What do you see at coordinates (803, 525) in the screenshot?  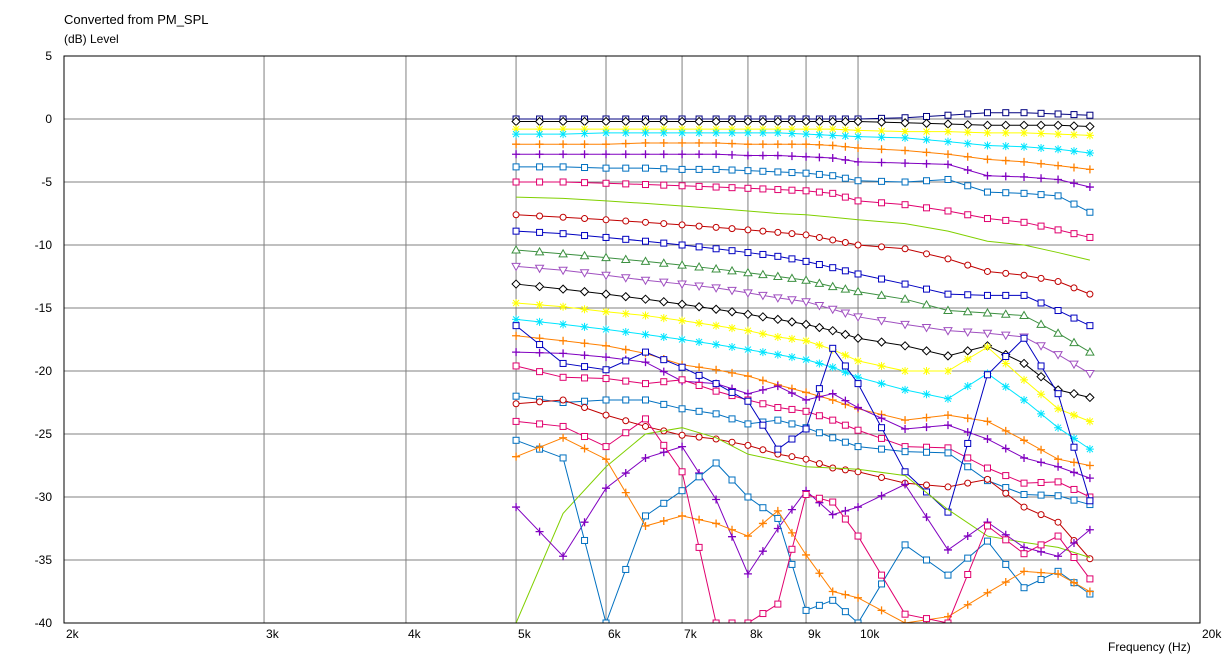 I see `series-line` at bounding box center [803, 525].